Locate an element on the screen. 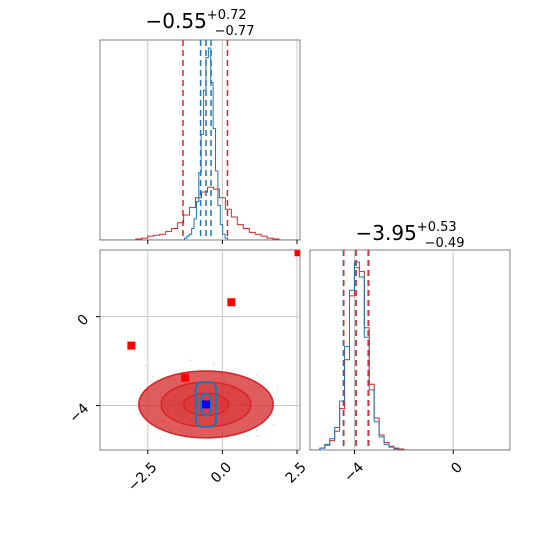  contour-level is located at coordinates (206, 404).